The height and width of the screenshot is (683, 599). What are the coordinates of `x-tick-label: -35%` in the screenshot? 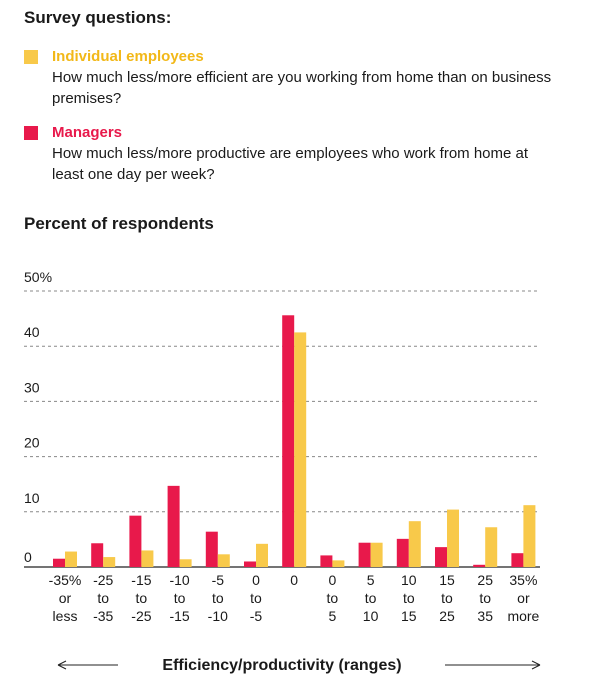 It's located at (65, 580).